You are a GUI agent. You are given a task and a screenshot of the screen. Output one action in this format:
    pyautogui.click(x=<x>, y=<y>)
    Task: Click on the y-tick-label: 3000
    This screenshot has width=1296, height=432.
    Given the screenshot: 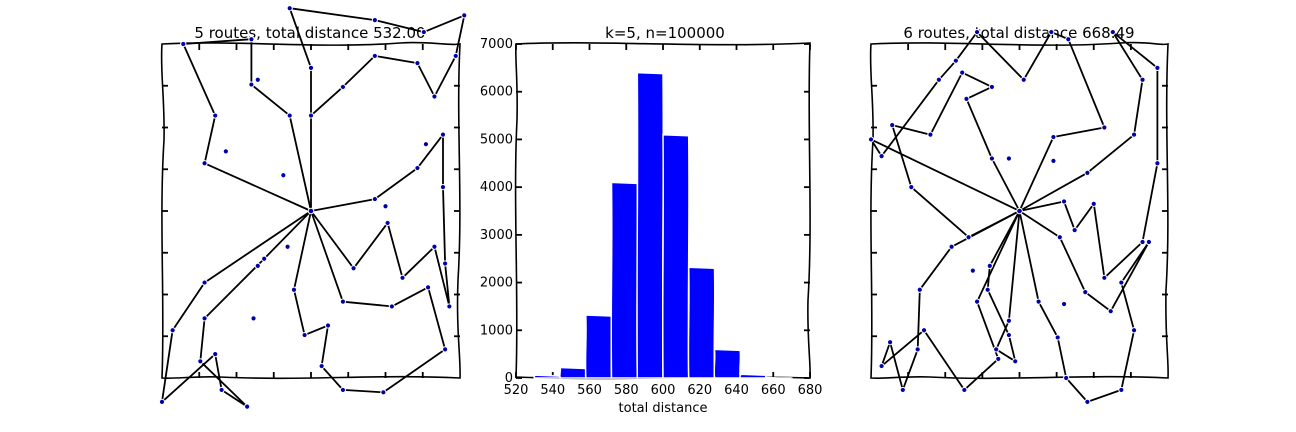 What is the action you would take?
    pyautogui.click(x=496, y=235)
    